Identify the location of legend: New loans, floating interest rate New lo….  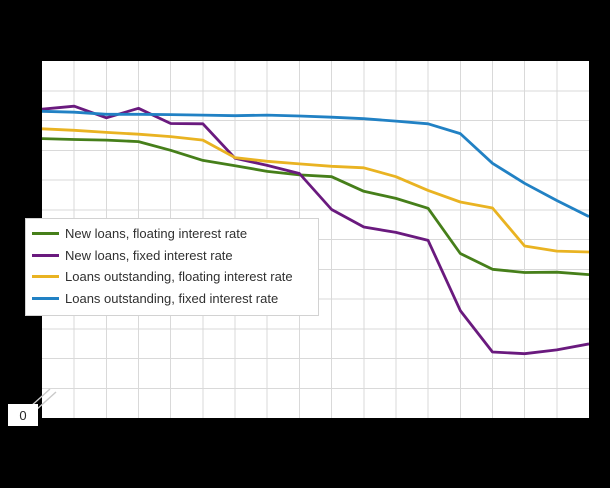
(172, 267).